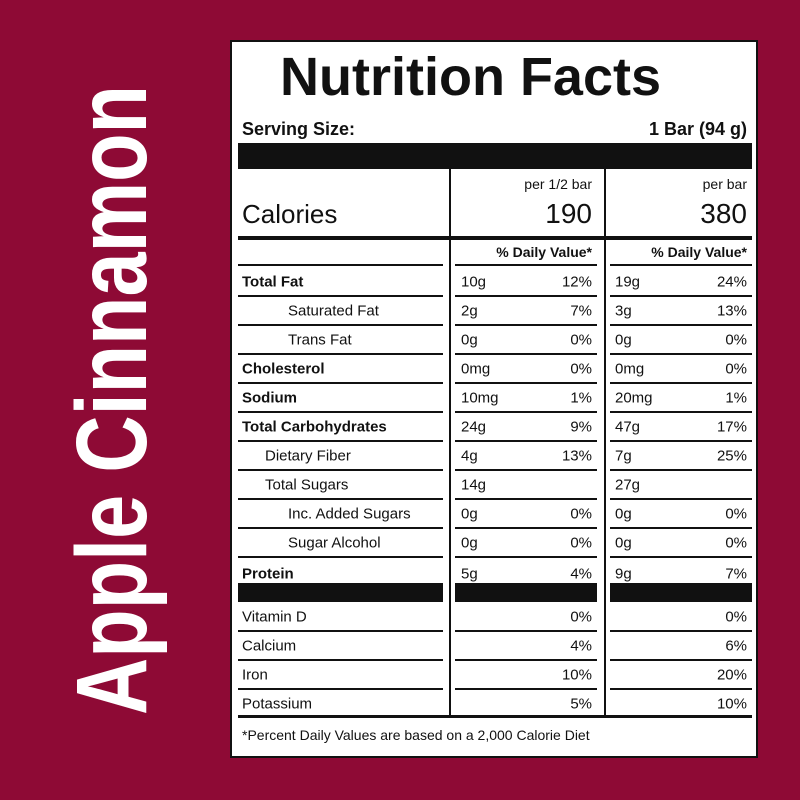 Image resolution: width=800 pixels, height=800 pixels. What do you see at coordinates (273, 282) in the screenshot?
I see `nutrient-name: Total Fat` at bounding box center [273, 282].